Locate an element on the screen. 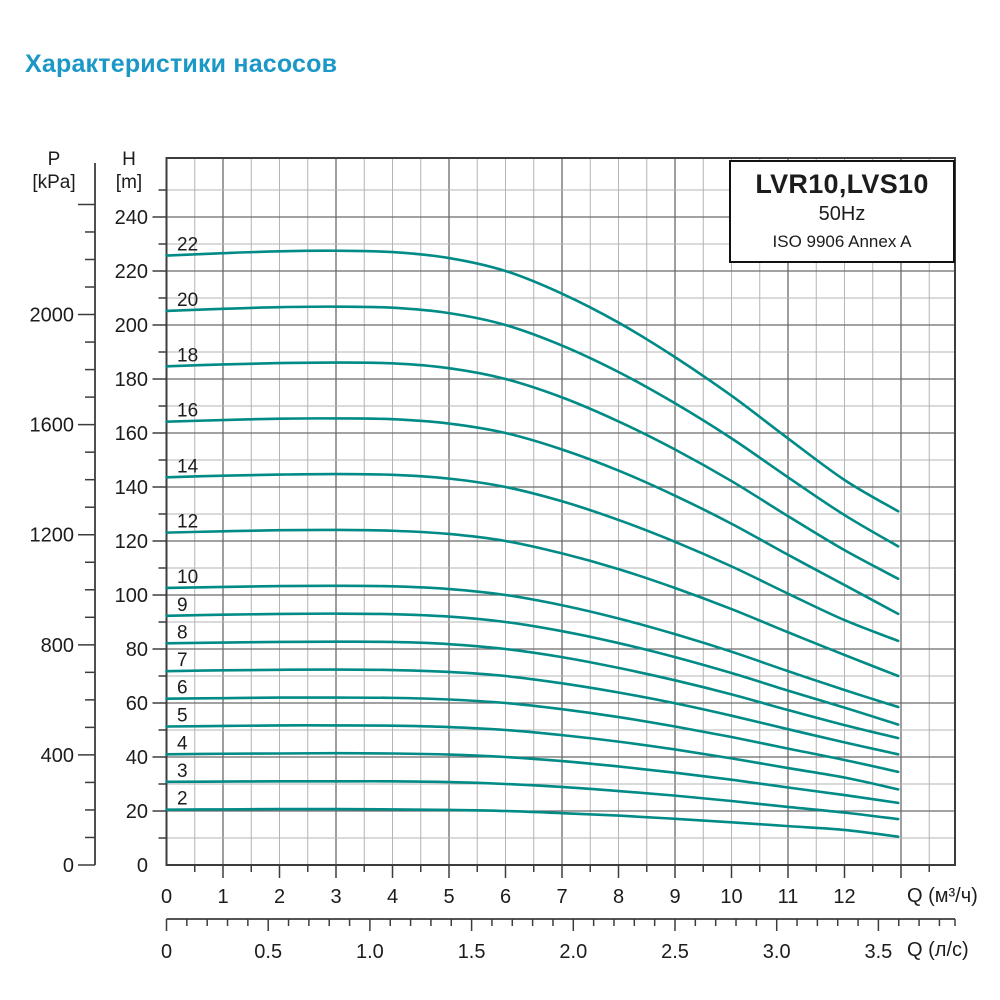  curve-label-3: 3 is located at coordinates (182, 771).